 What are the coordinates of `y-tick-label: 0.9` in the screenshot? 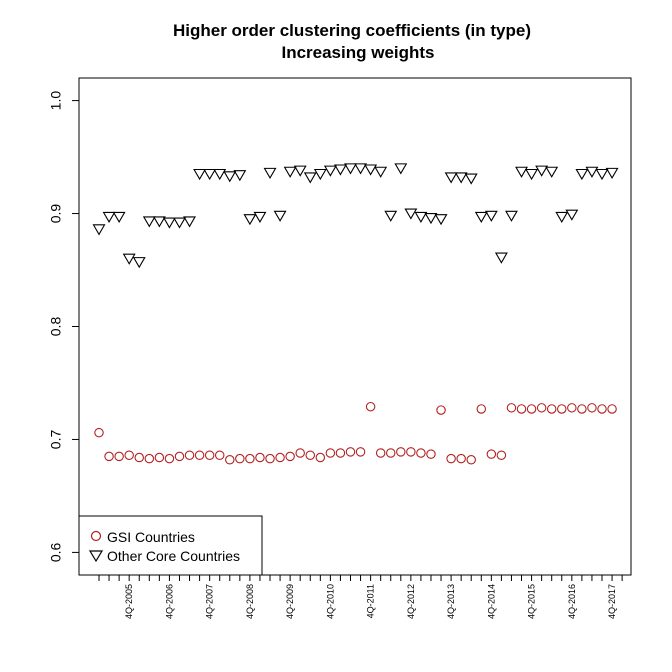 It's located at (56, 214).